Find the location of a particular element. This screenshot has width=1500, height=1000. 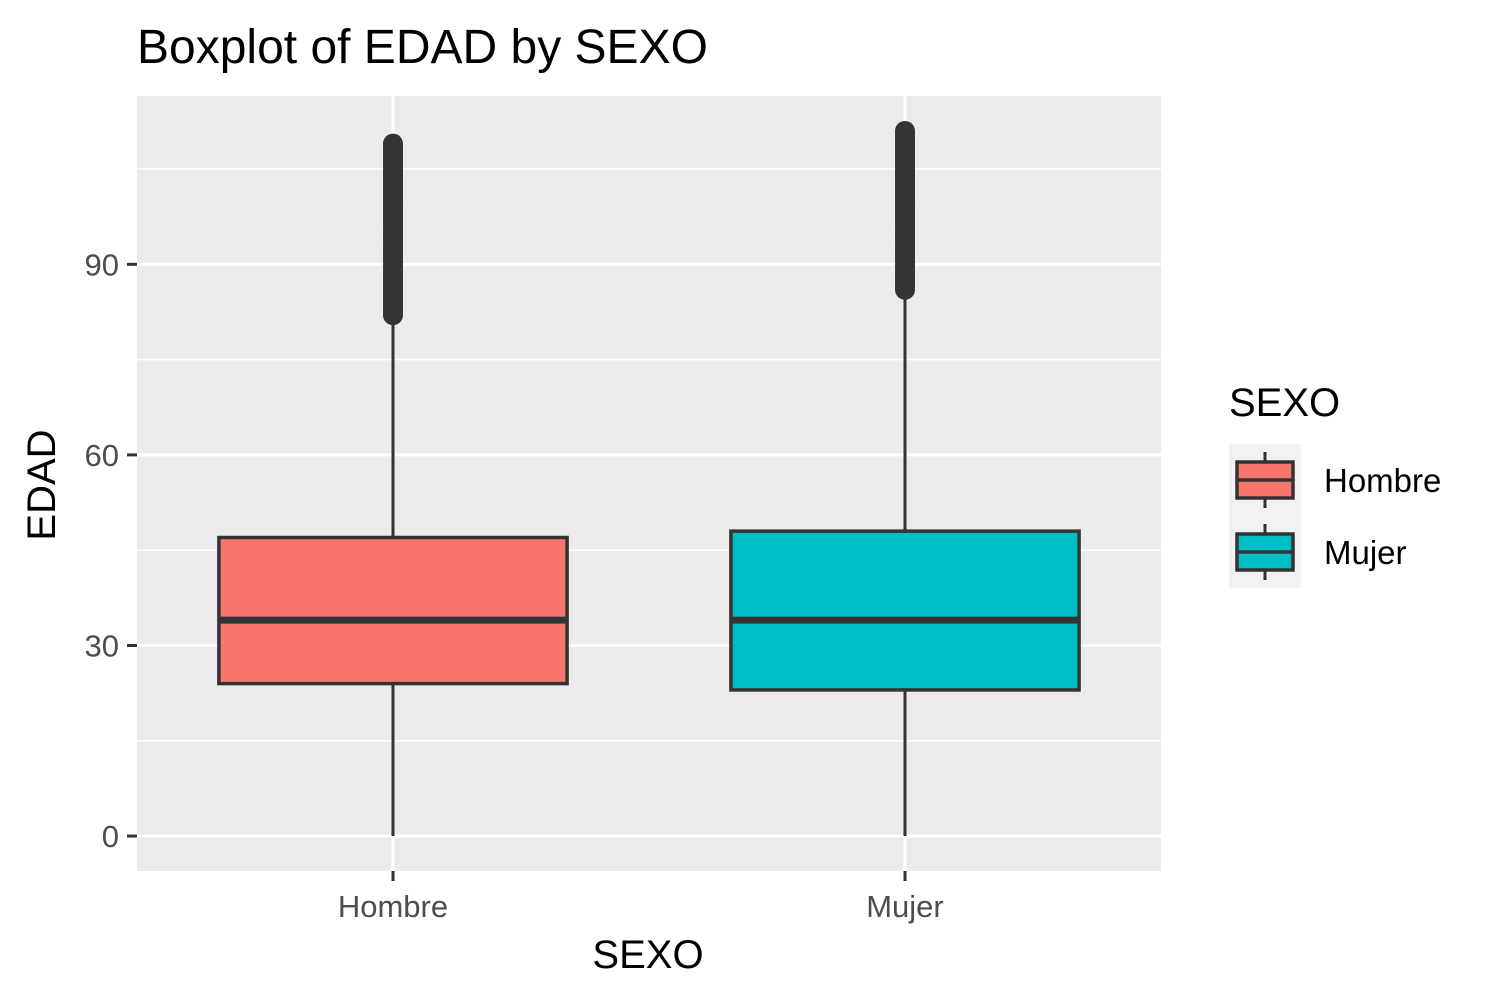

legend-label: Mujer is located at coordinates (1365, 552).